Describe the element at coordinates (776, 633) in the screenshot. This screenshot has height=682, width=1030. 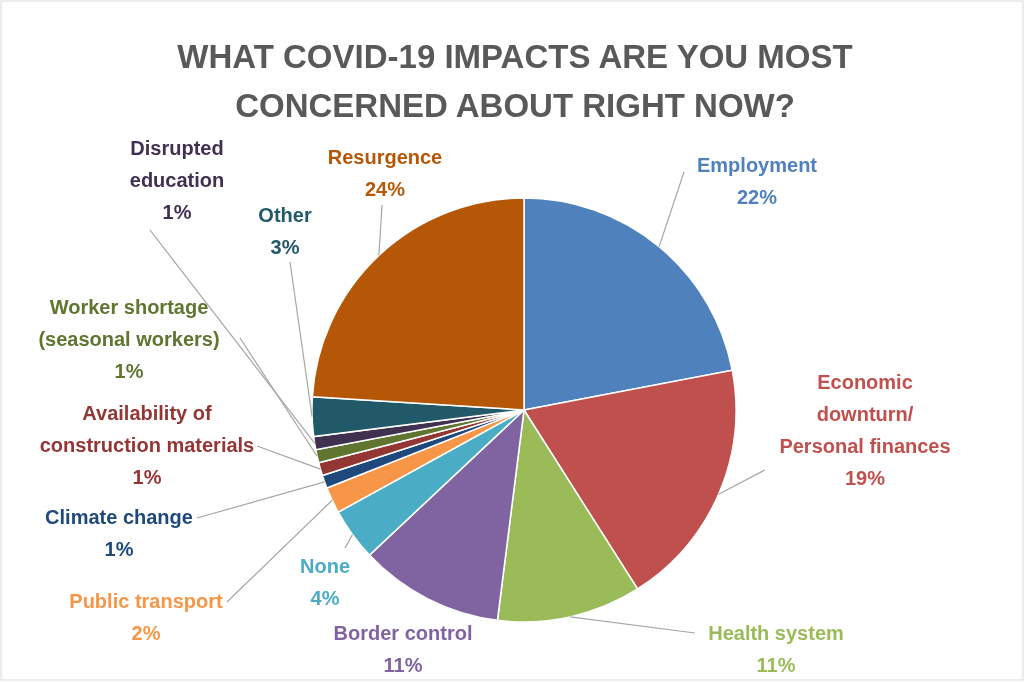
I see `slice-label: Health system` at that location.